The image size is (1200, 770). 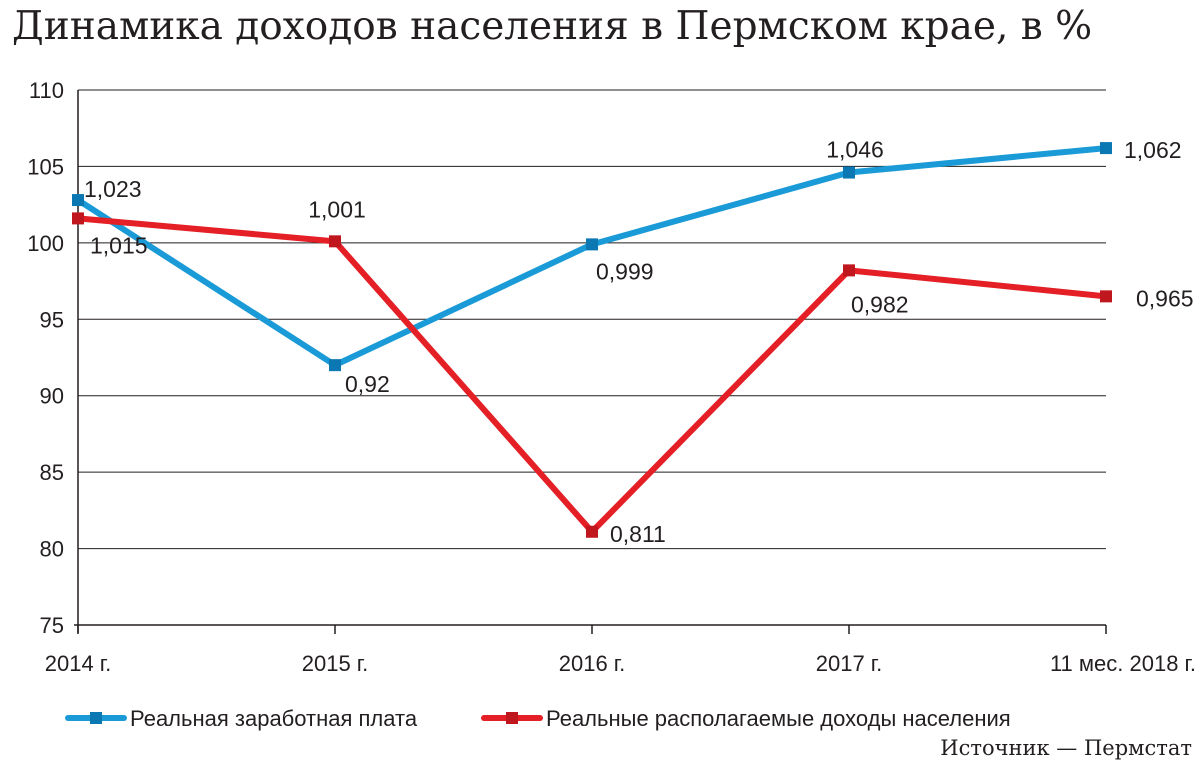 What do you see at coordinates (46, 90) in the screenshot?
I see `y-tick-label: 110` at bounding box center [46, 90].